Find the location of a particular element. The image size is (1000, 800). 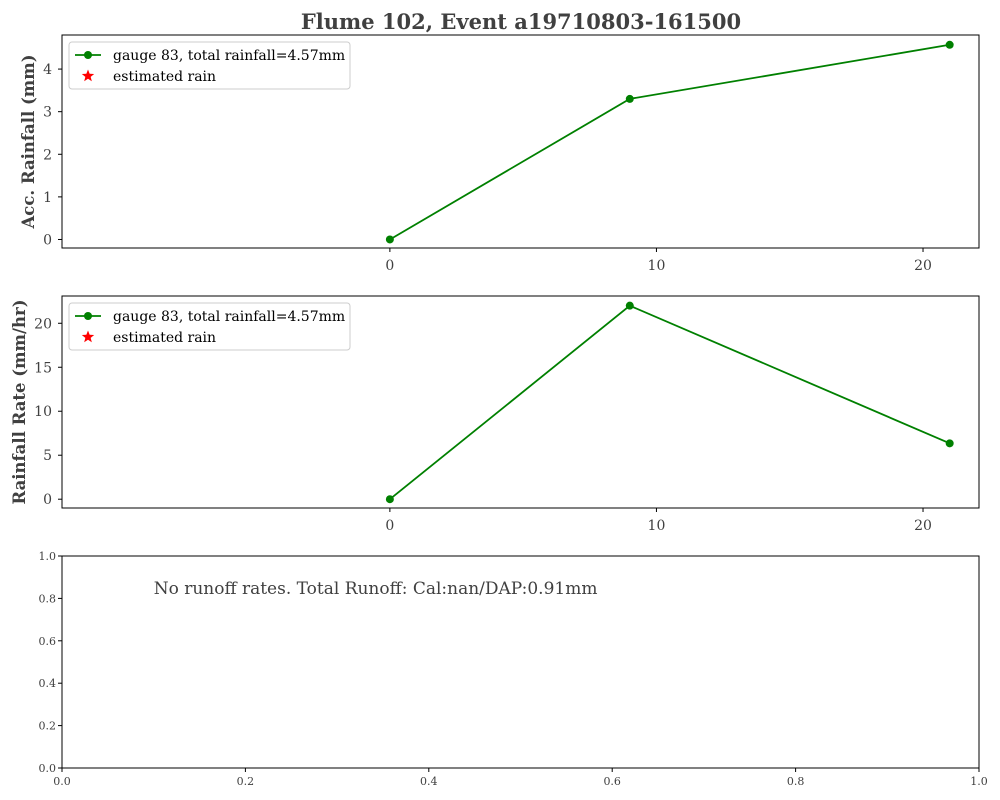

y-tick-label: 0.4 is located at coordinates (48, 683).